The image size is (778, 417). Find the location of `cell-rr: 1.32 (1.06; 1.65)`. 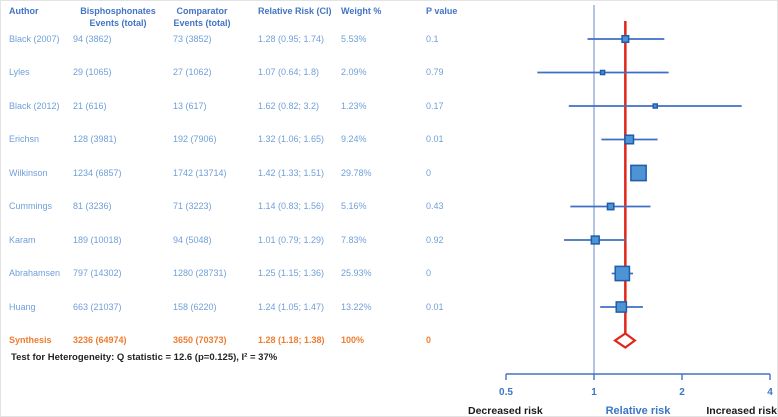

cell-rr: 1.32 (1.06; 1.65) is located at coordinates (291, 139).